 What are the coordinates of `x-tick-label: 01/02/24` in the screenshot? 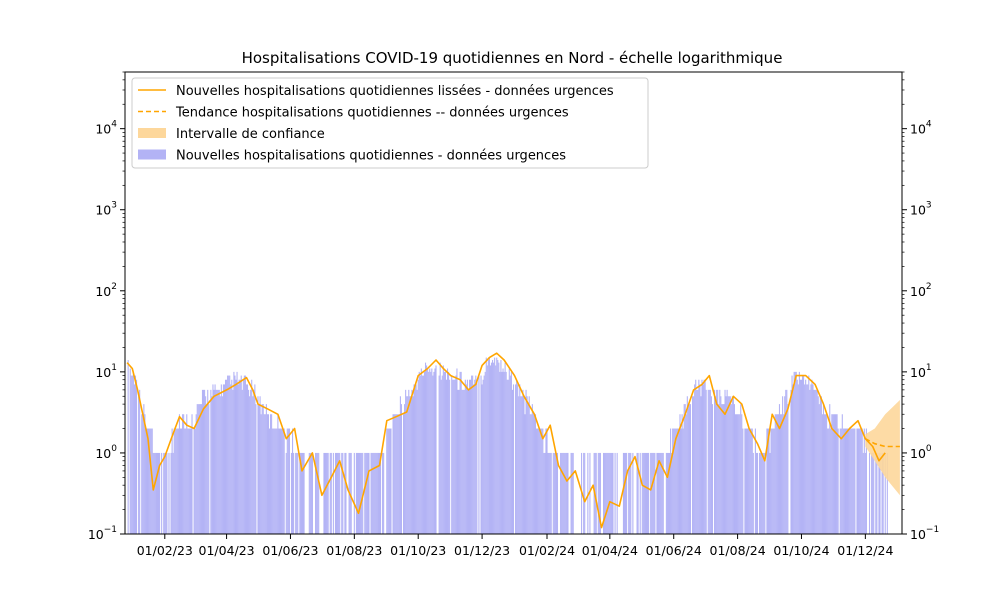 It's located at (547, 550).